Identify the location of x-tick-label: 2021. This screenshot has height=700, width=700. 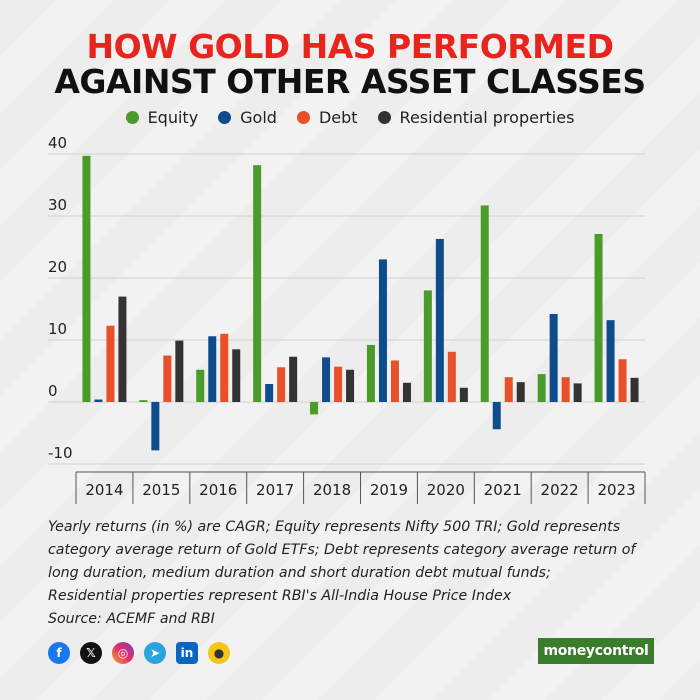
(503, 490).